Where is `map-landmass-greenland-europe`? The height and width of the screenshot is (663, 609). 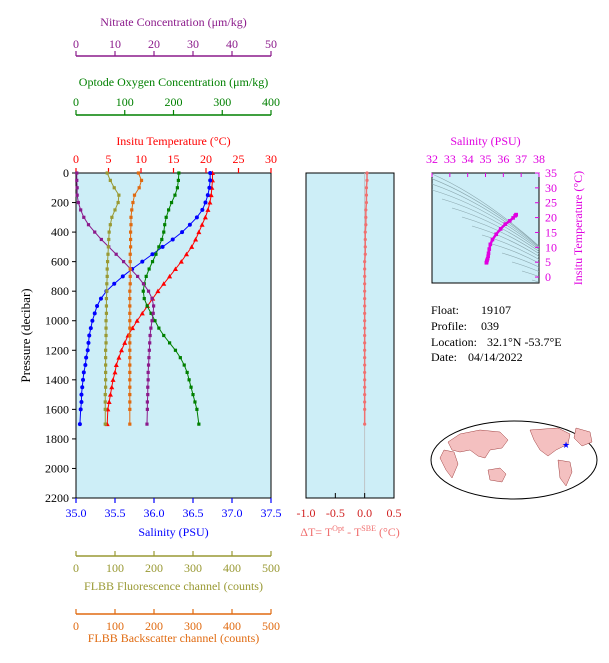
map-landmass-greenland-europe is located at coordinates (583, 437).